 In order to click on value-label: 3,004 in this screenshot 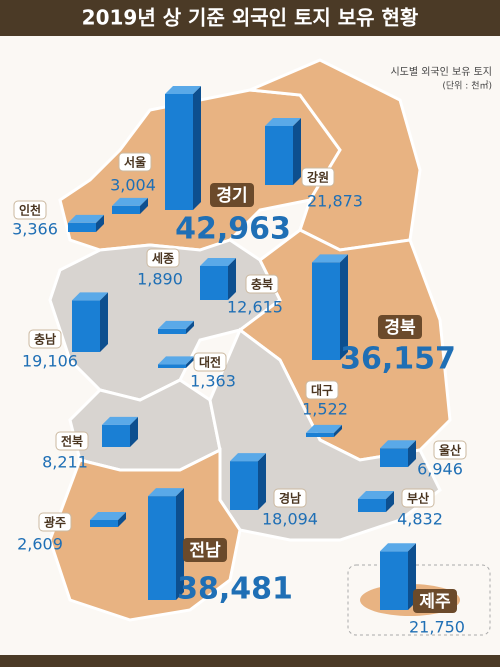, I will do `click(133, 185)`.